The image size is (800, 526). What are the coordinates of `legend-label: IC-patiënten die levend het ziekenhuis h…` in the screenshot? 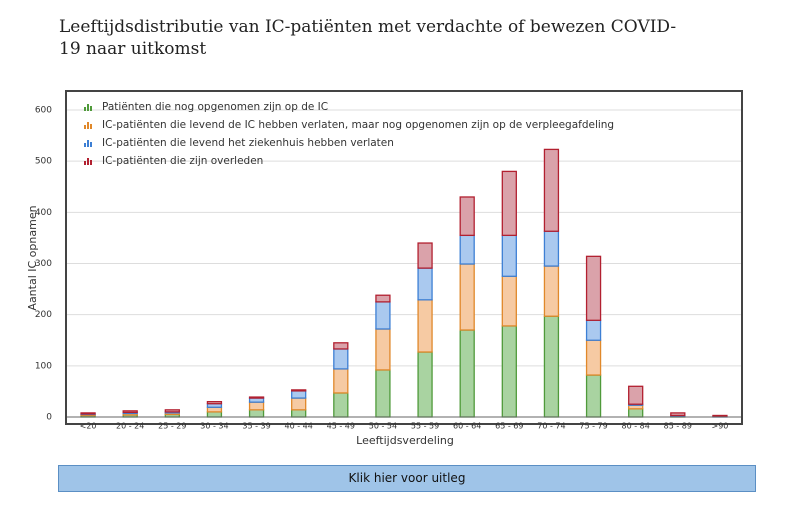 It's located at (248, 143).